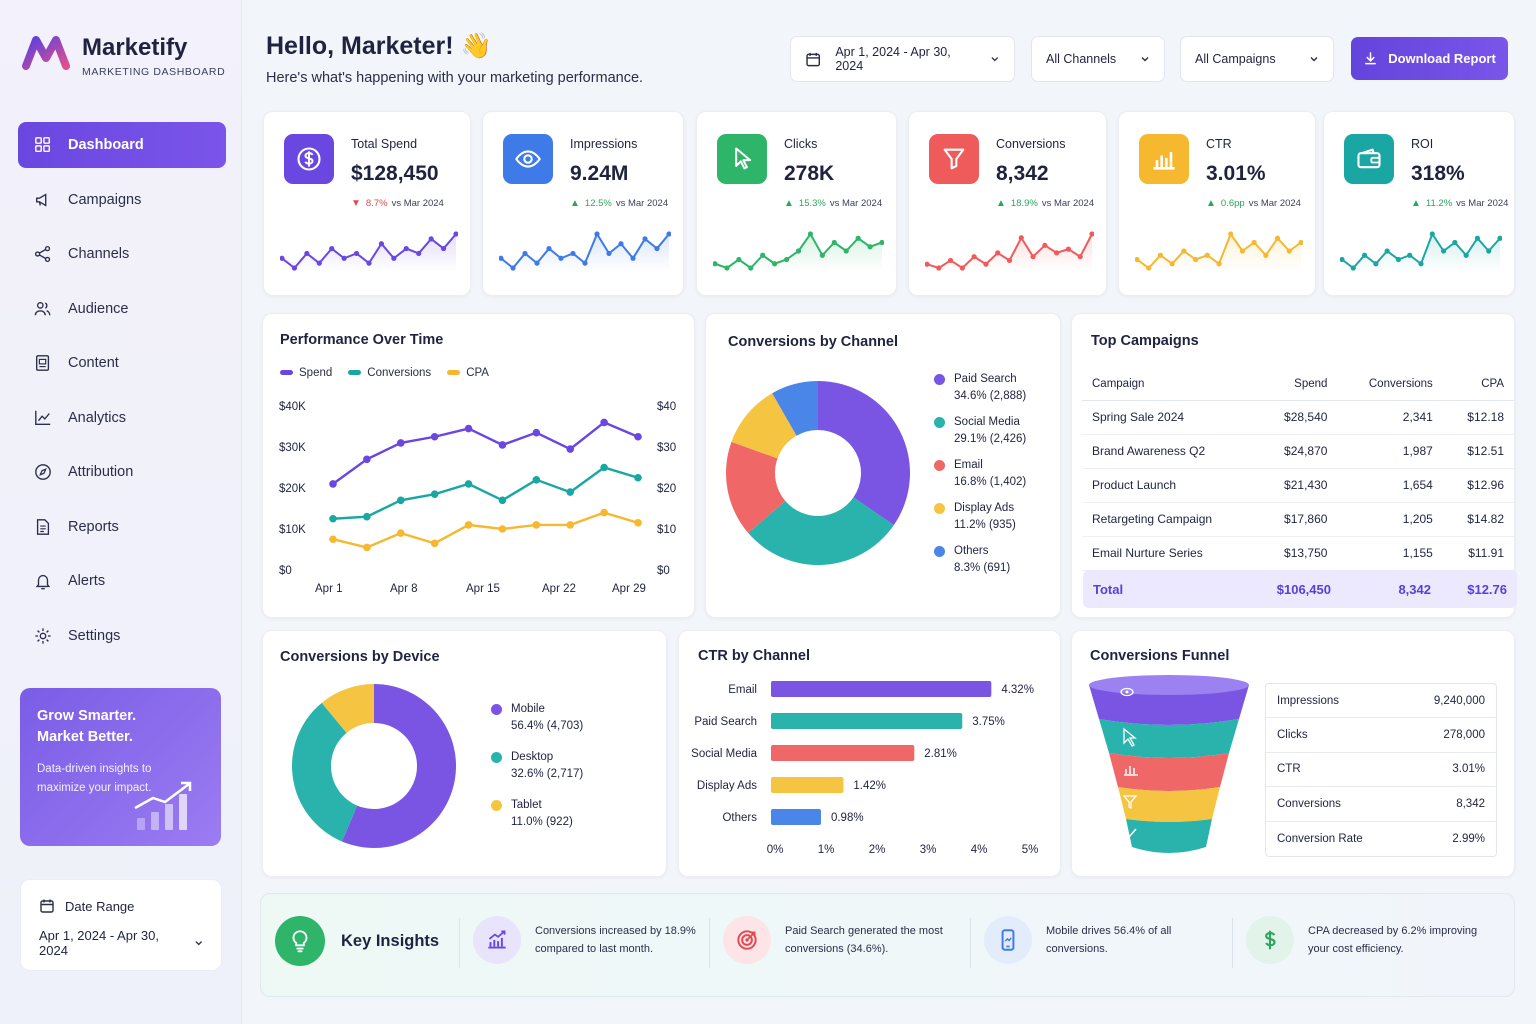 This screenshot has width=1536, height=1024. Describe the element at coordinates (1468, 769) in the screenshot. I see `funnel-row-value: 3.01%` at that location.